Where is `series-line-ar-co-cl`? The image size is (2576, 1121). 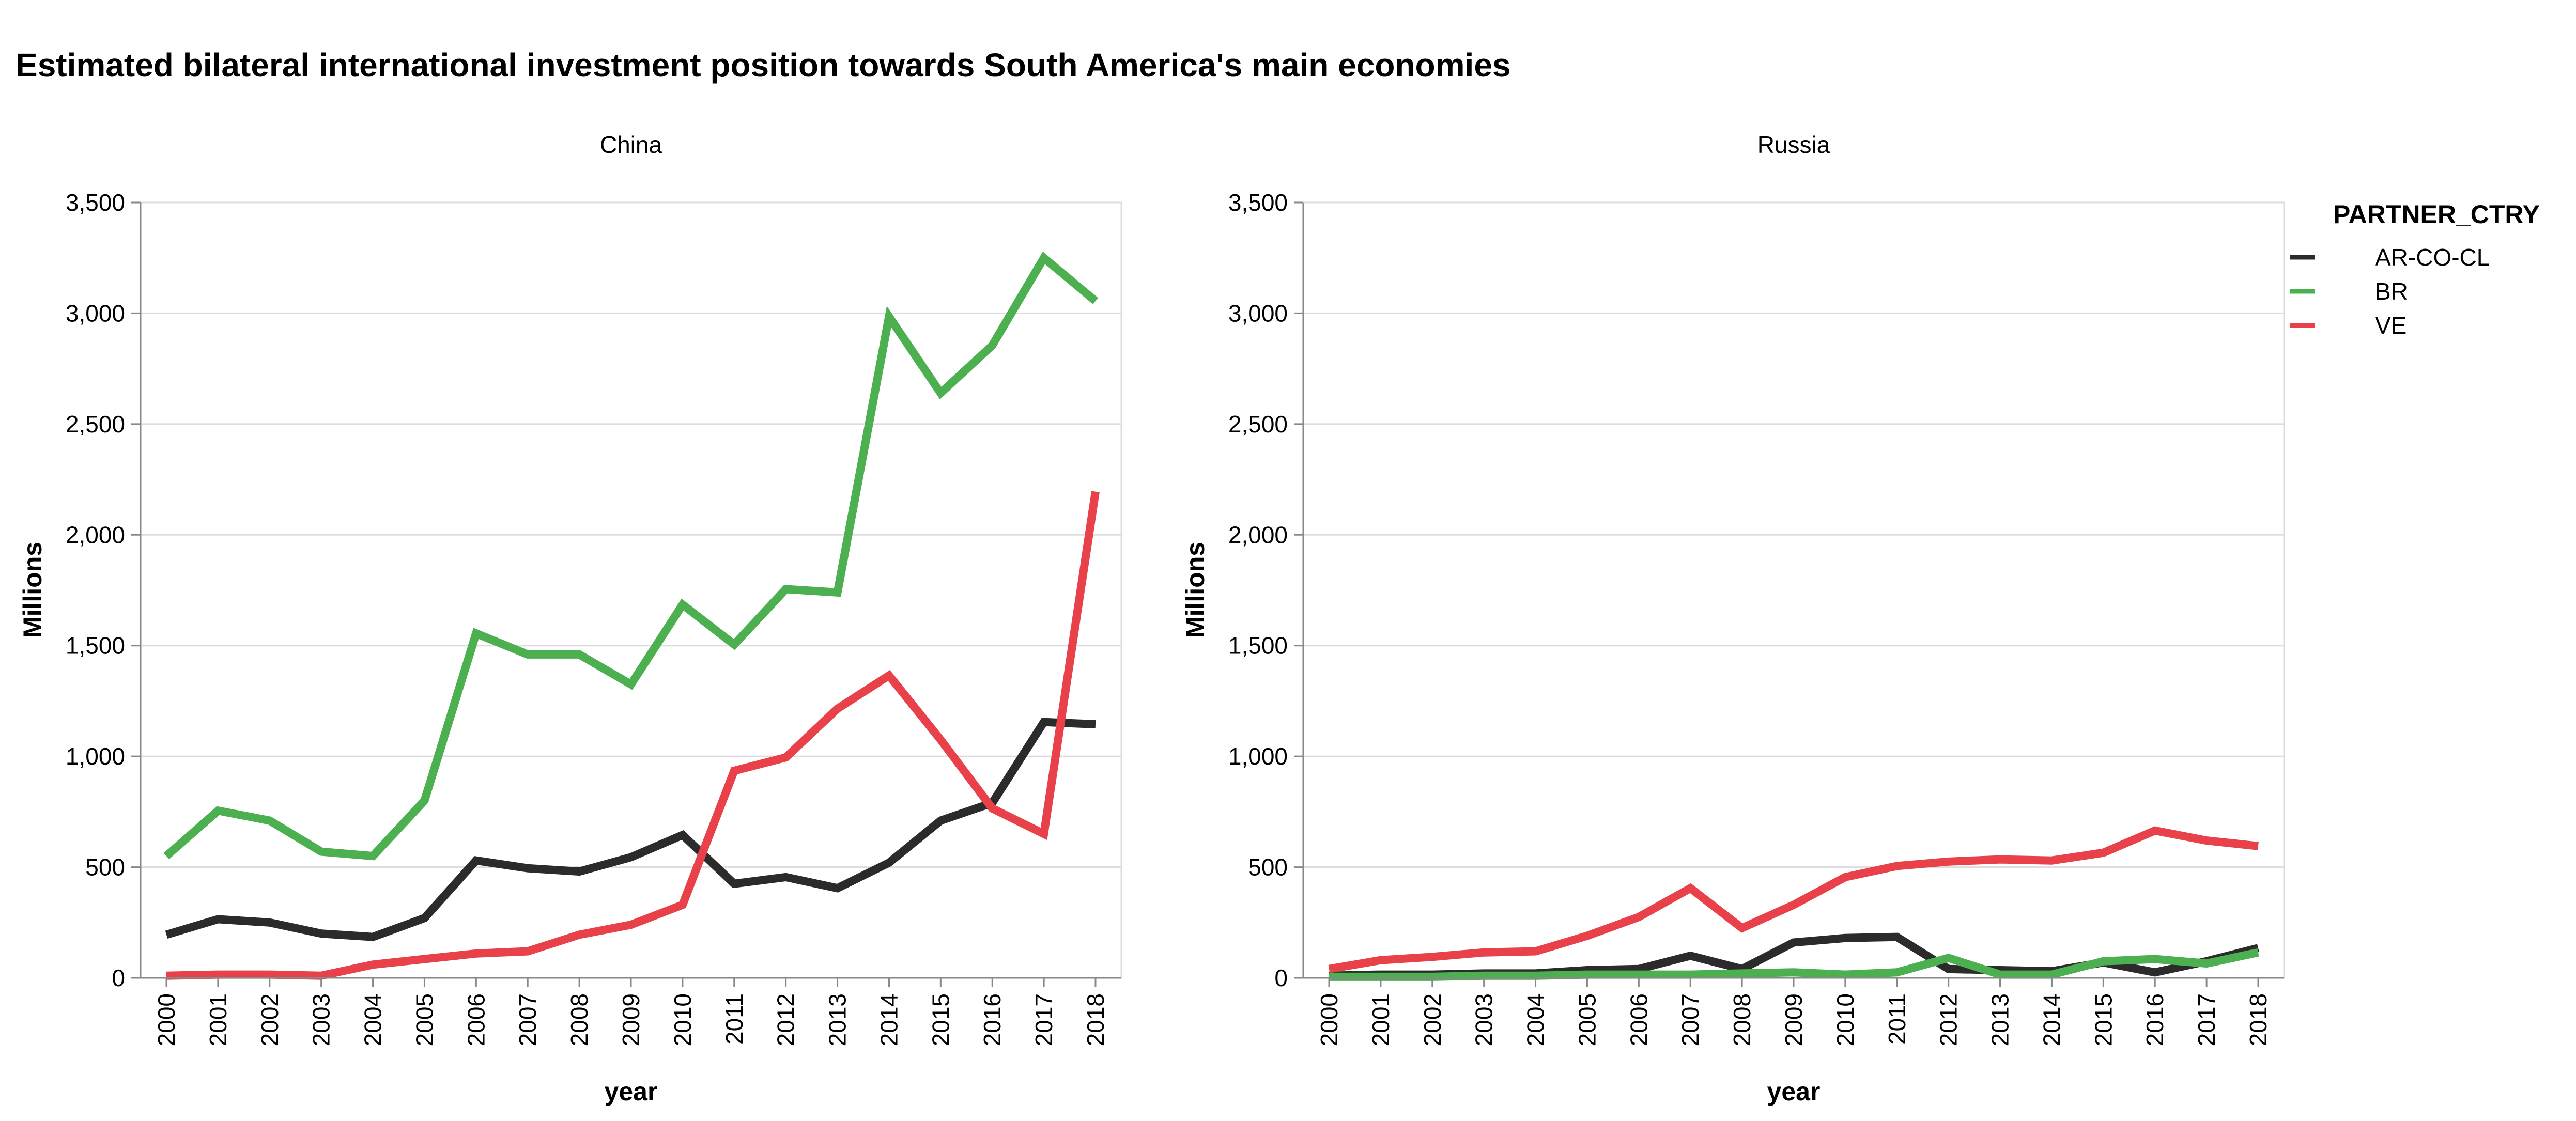
series-line-ar-co-cl is located at coordinates (630, 829).